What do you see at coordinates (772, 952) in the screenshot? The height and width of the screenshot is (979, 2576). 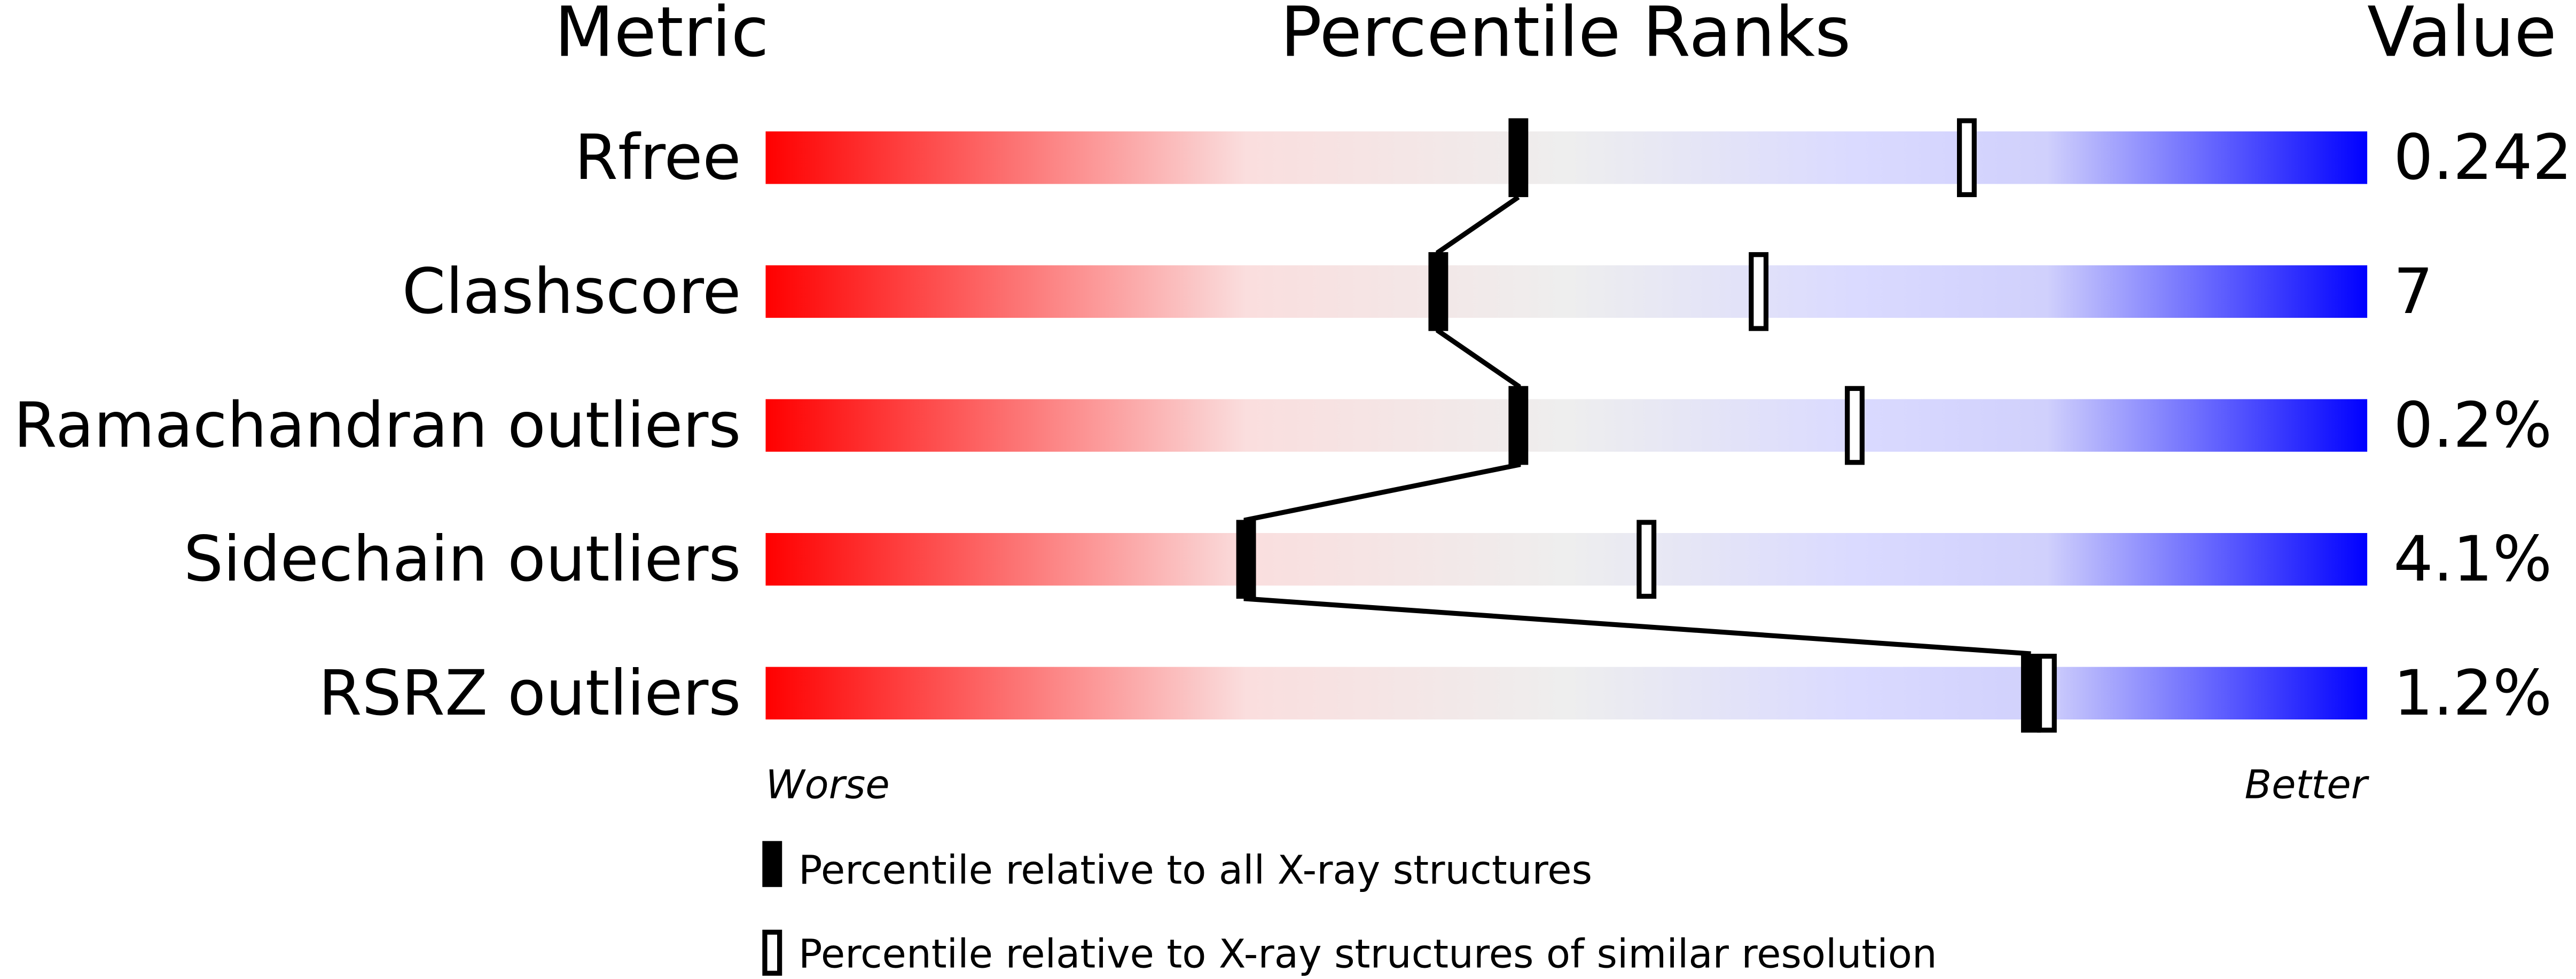 I see `legend-open-marker` at bounding box center [772, 952].